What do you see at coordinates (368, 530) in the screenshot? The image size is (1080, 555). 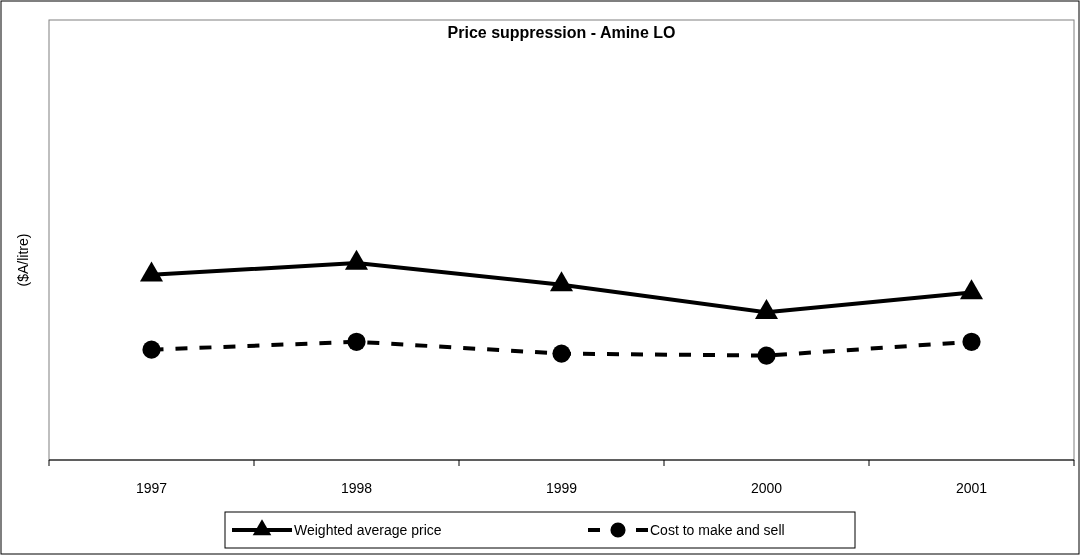 I see `legend-label: Weighted average price` at bounding box center [368, 530].